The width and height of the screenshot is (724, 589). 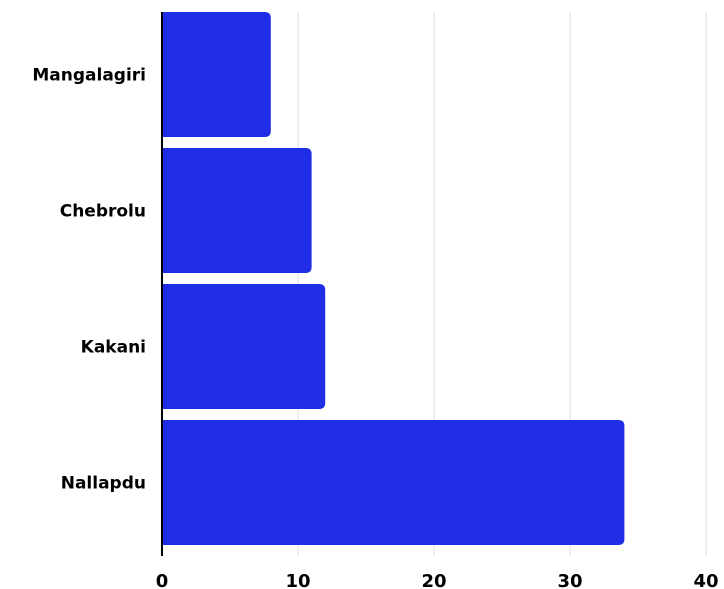 I want to click on x-tick-label: 30, so click(x=569, y=580).